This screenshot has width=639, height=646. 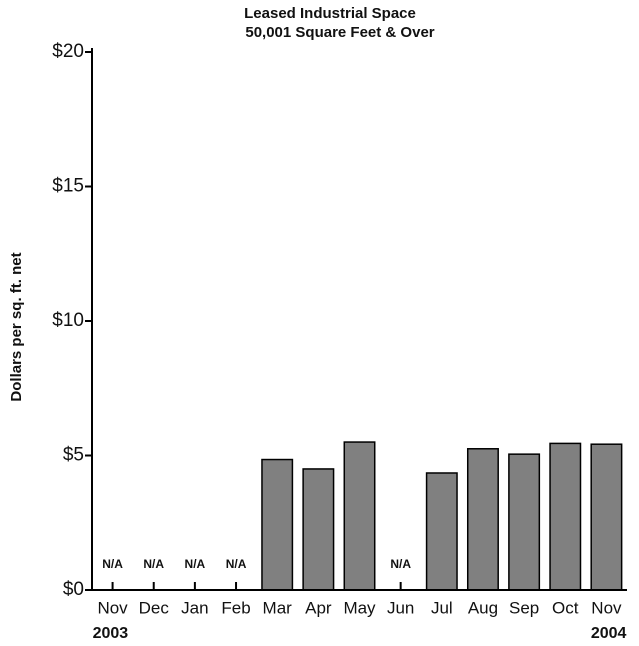 What do you see at coordinates (68, 51) in the screenshot?
I see `y-tick-label: $20` at bounding box center [68, 51].